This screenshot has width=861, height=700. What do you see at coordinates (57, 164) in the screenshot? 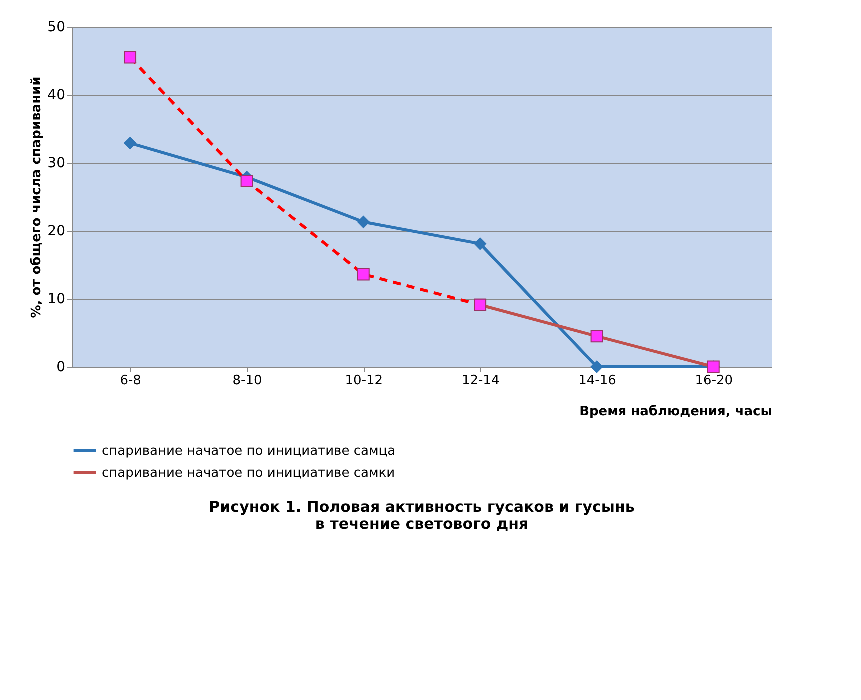
I see `y-tick-label: 30` at bounding box center [57, 164].